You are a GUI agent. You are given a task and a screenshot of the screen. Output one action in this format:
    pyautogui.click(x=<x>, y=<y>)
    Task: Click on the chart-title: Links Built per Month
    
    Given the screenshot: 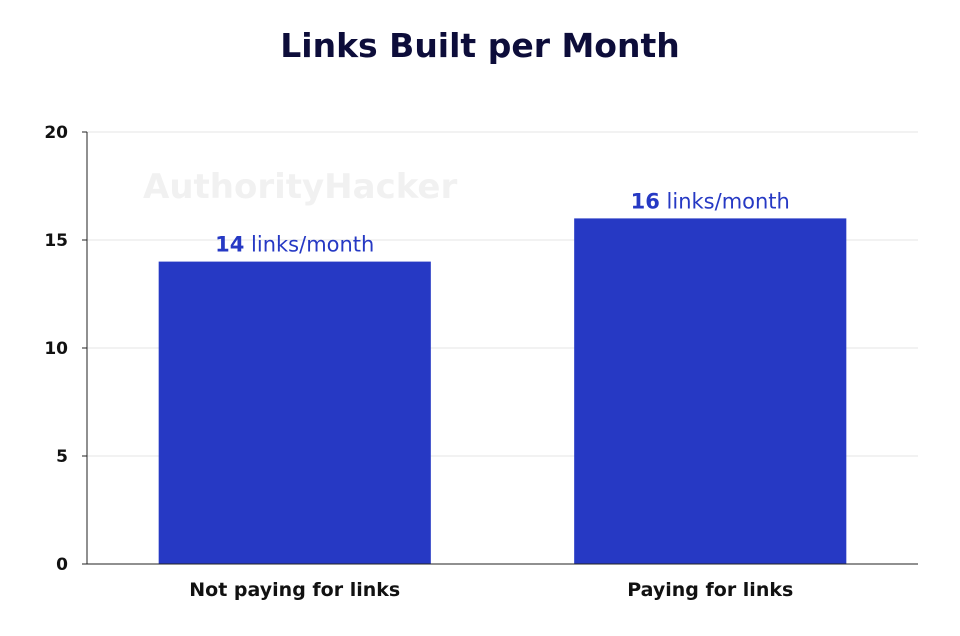 What is the action you would take?
    pyautogui.click(x=479, y=45)
    